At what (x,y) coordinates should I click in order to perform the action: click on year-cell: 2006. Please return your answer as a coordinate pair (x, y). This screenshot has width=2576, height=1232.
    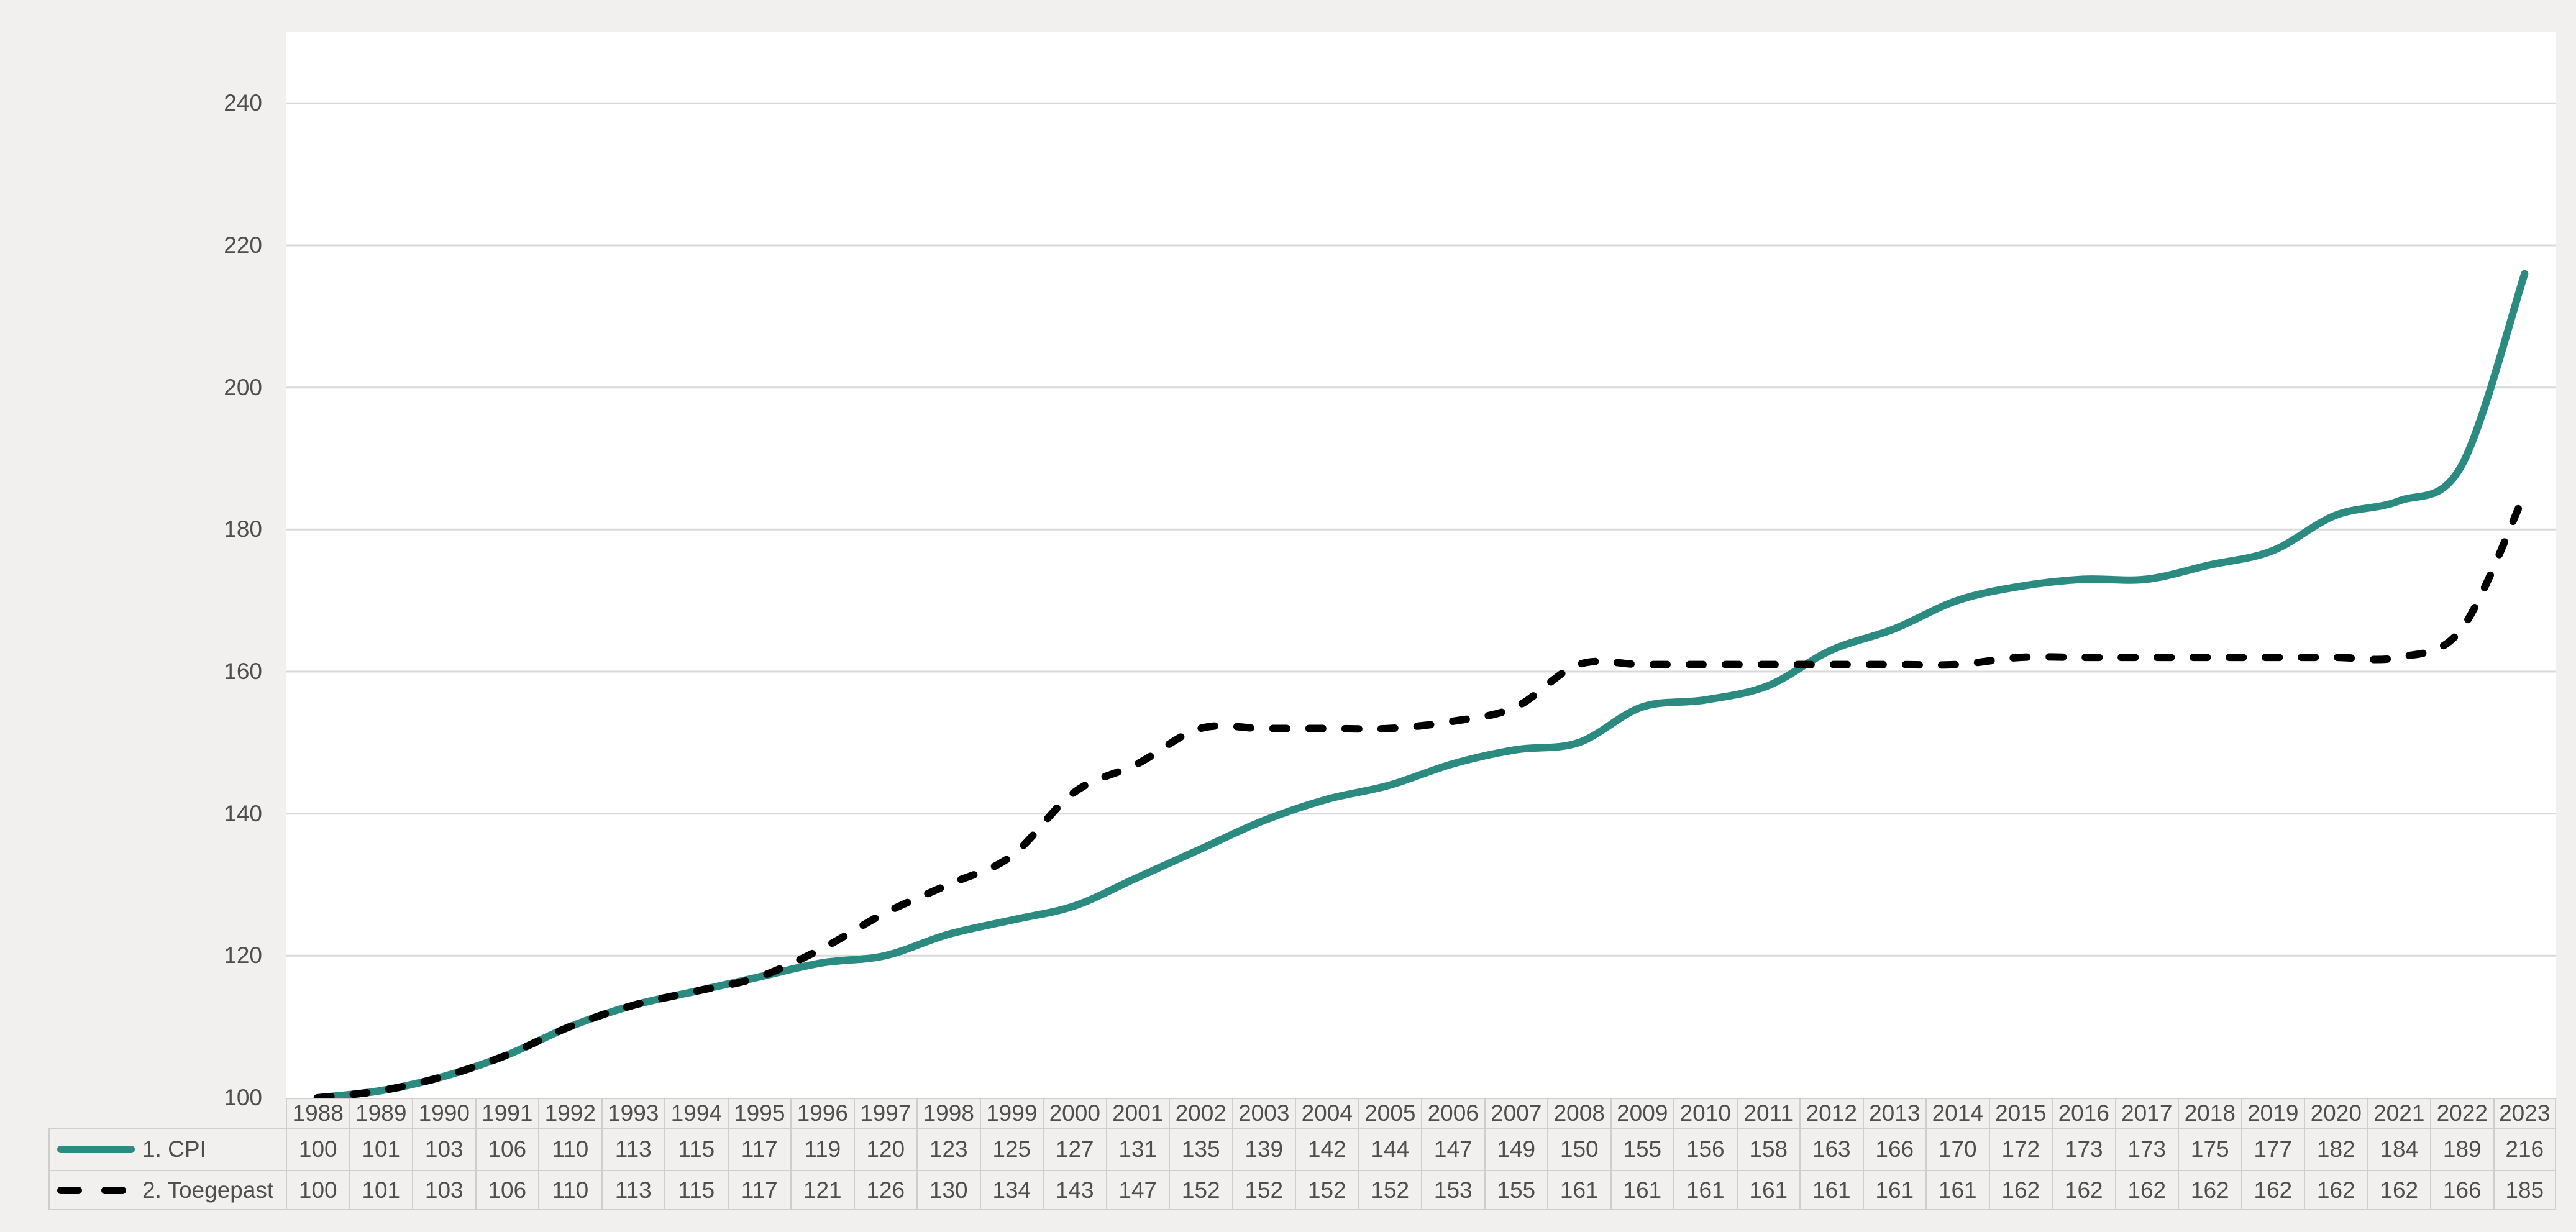
    Looking at the image, I should click on (1452, 1113).